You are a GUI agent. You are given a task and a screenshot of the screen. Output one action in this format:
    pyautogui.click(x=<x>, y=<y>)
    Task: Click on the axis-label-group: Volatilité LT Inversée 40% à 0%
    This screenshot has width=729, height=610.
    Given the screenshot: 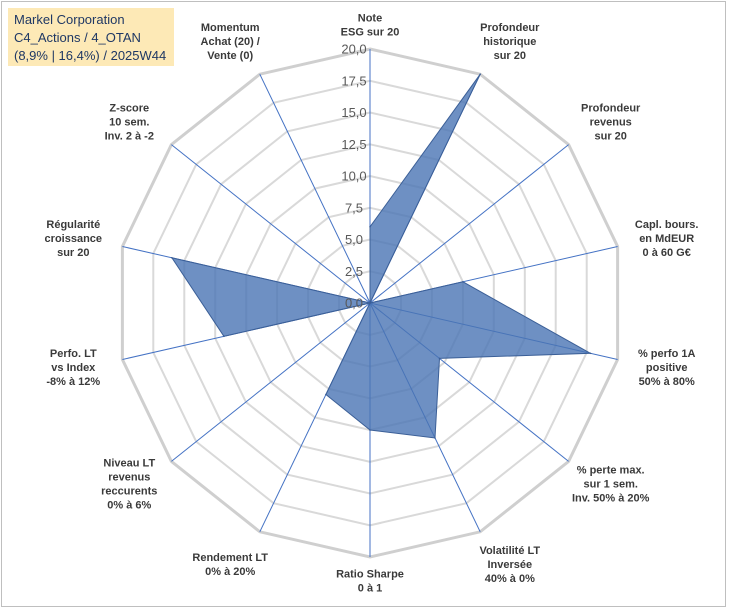 What is the action you would take?
    pyautogui.click(x=509, y=565)
    